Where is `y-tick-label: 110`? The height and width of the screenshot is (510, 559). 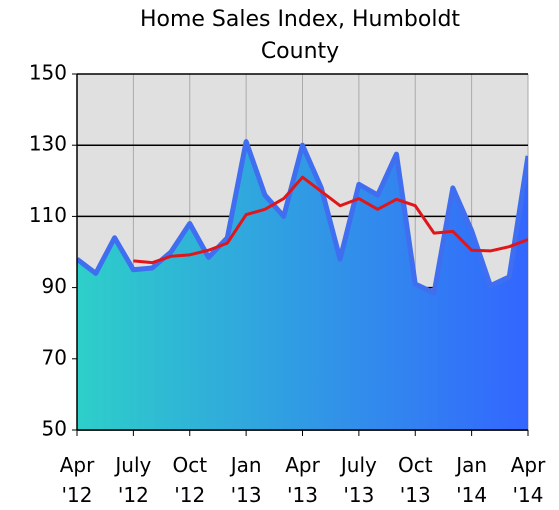
y-tick-label: 110 is located at coordinates (48, 215).